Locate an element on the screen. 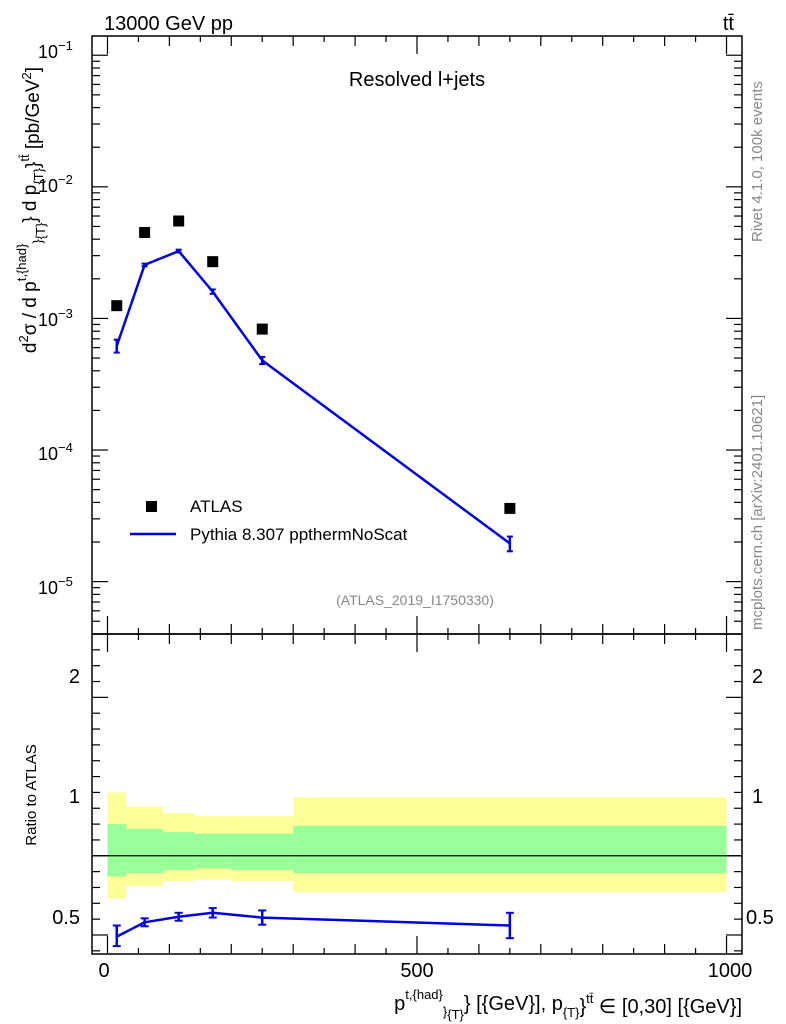 The image size is (786, 1024). ratio-mc-line is located at coordinates (313, 924).